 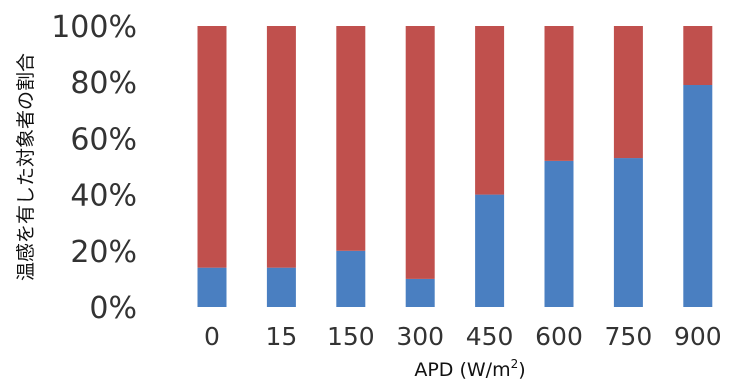 What do you see at coordinates (103, 83) in the screenshot?
I see `y-tick-label: 80%` at bounding box center [103, 83].